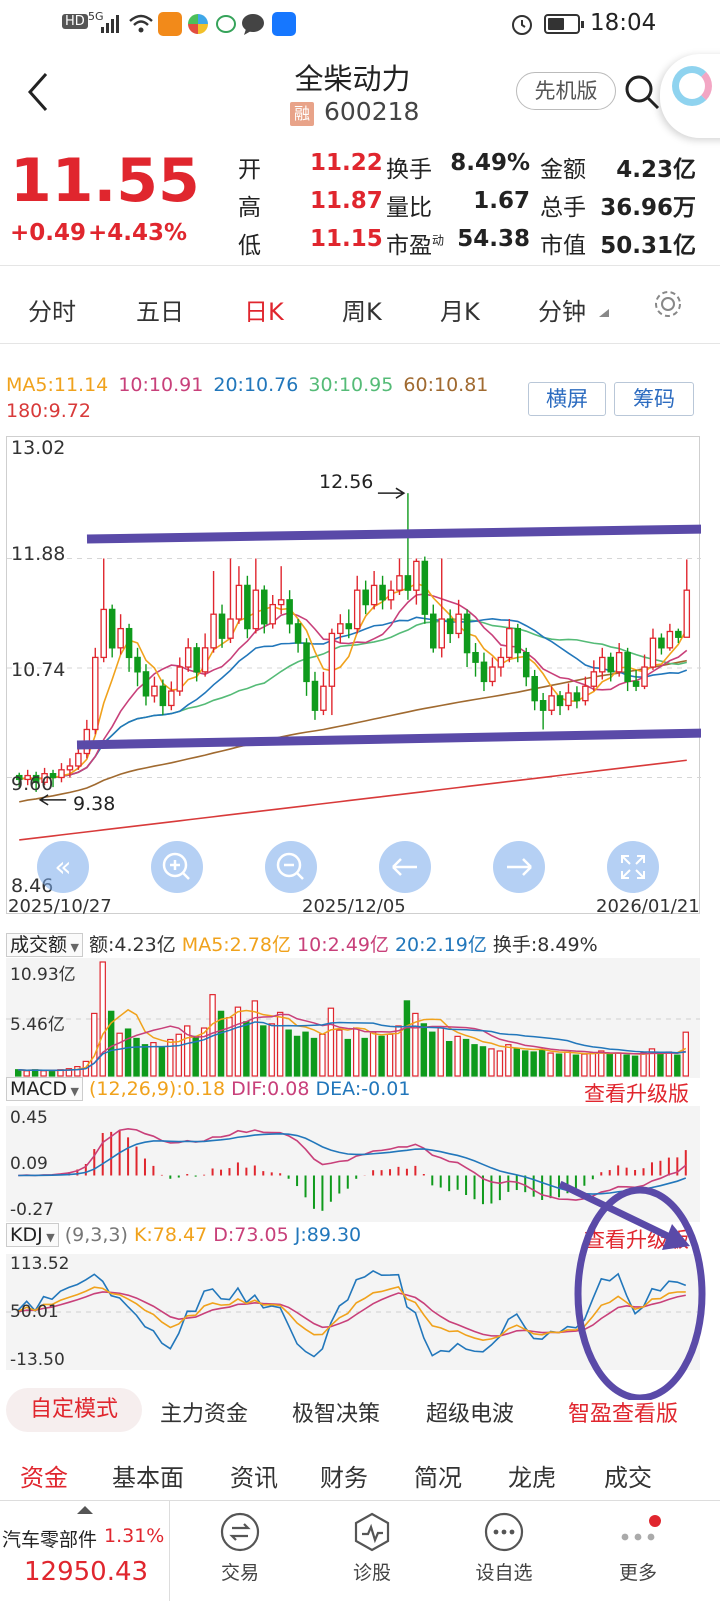 Image resolution: width=720 pixels, height=1601 pixels. Describe the element at coordinates (96, 1235) in the screenshot. I see `kdj-params: (9,3,3)` at that location.